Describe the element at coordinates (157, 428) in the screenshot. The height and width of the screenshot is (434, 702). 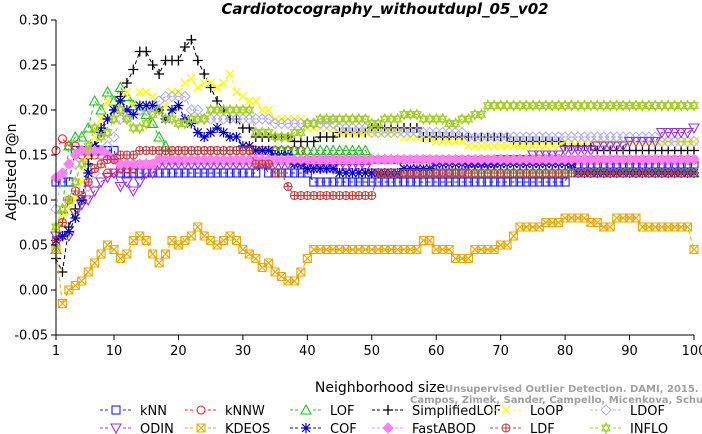
I see `legend-label: ODIN` at that location.